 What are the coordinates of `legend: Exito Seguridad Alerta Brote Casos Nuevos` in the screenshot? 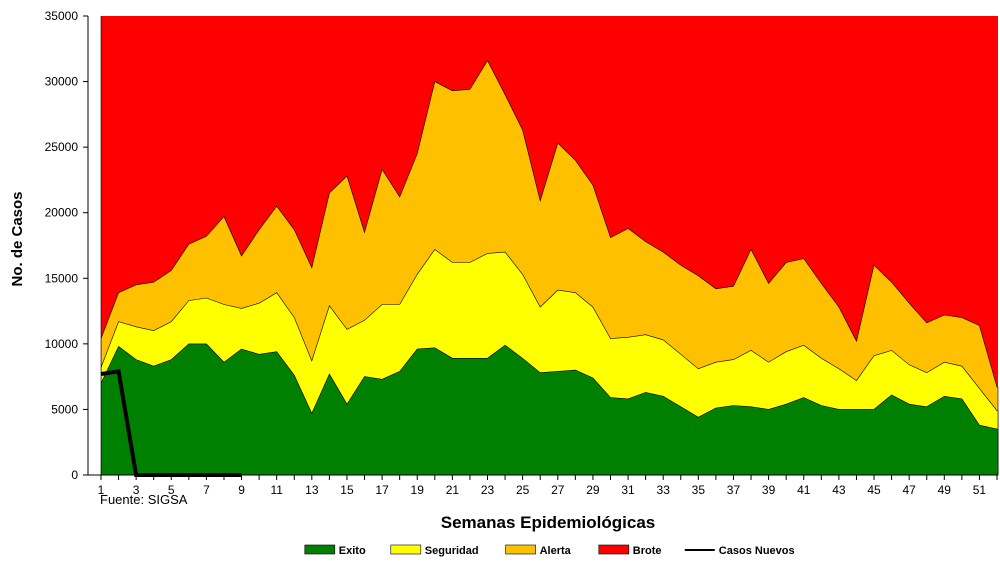 It's located at (549, 550).